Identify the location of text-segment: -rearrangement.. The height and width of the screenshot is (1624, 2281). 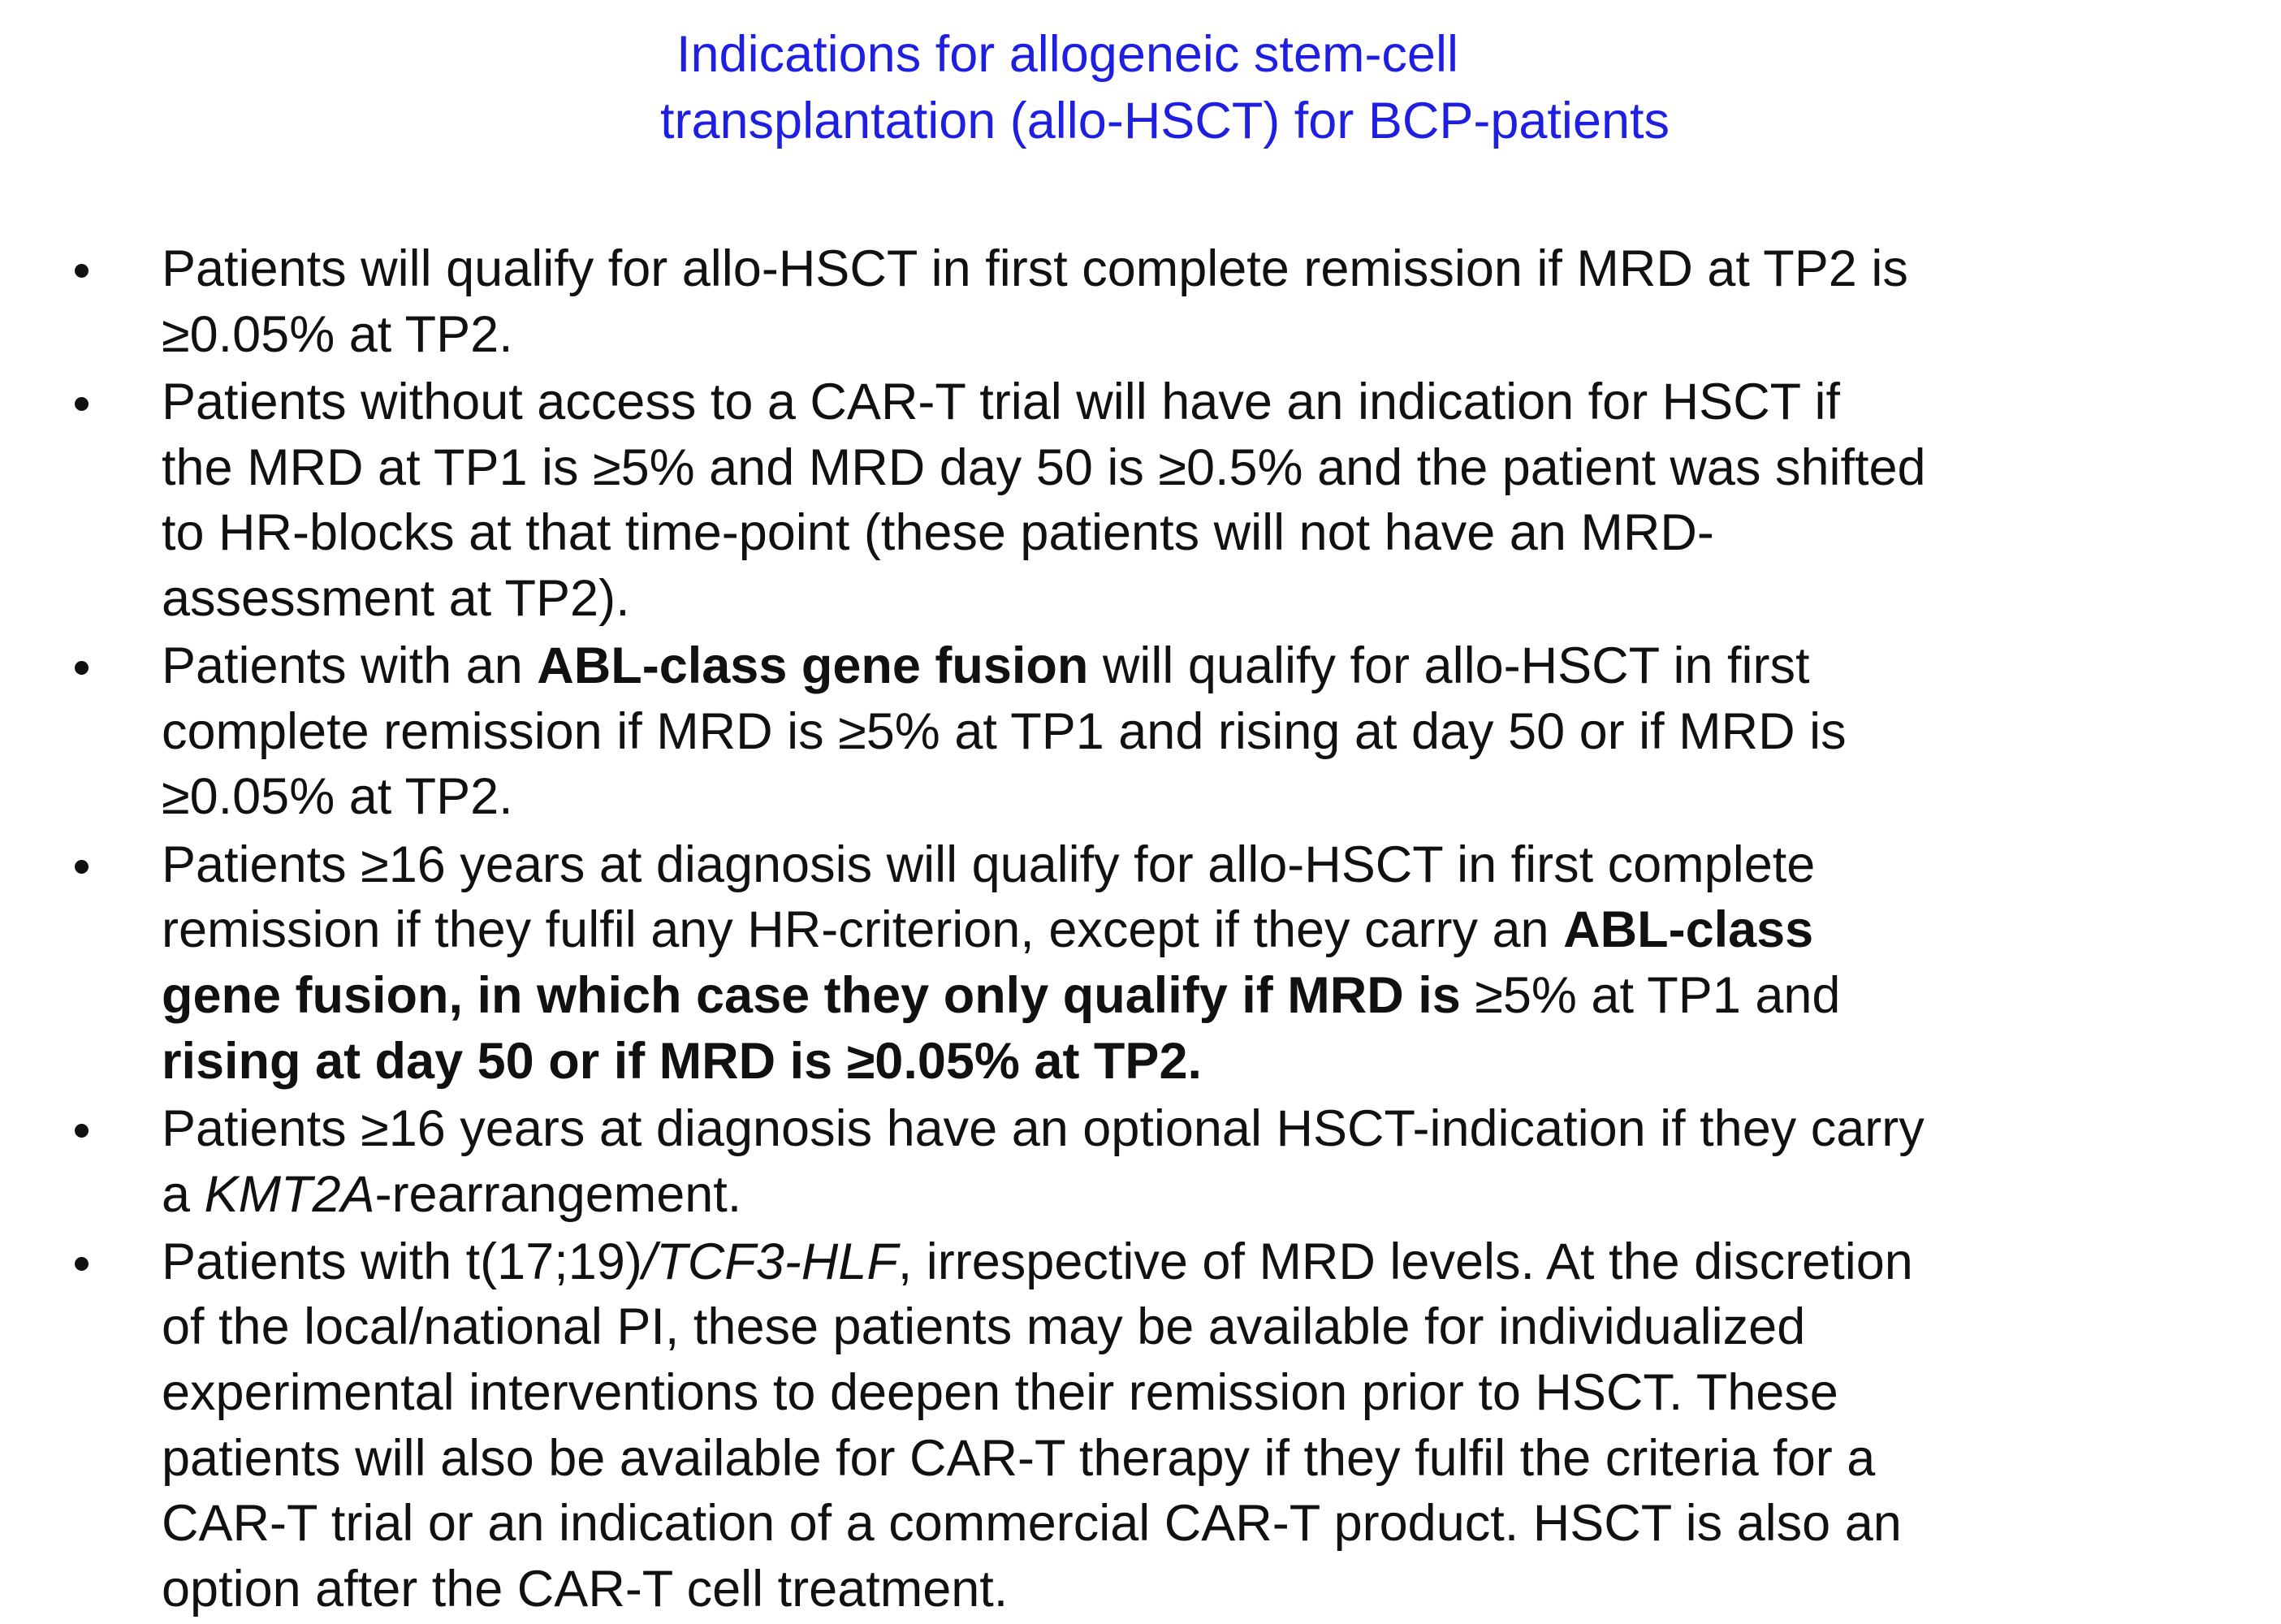
(558, 1194).